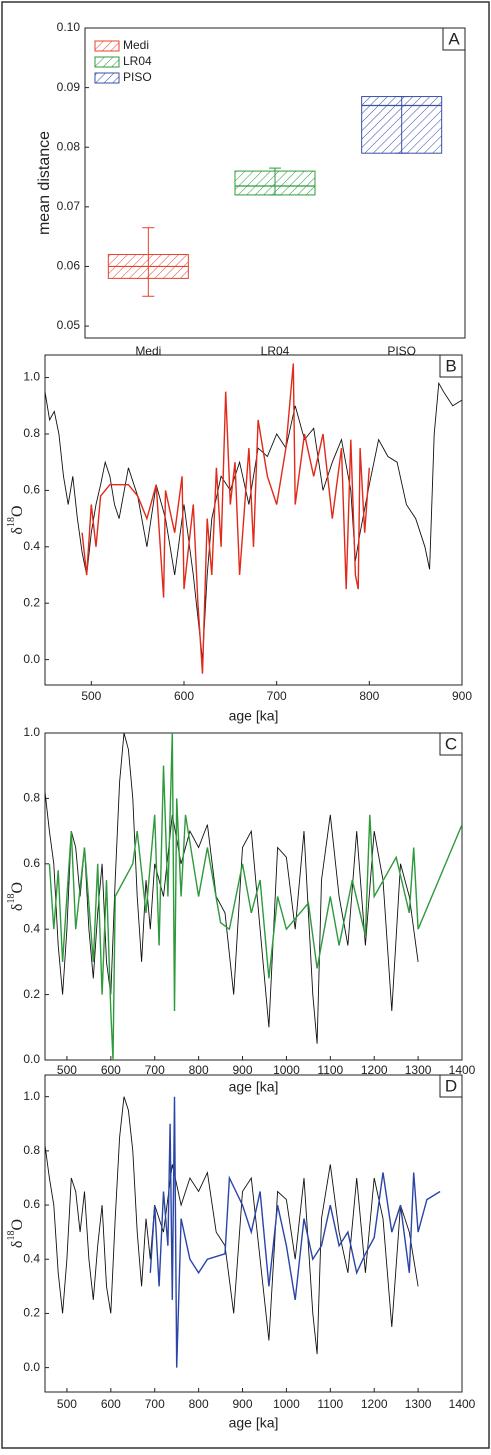 Image resolution: width=491 pixels, height=1455 pixels. I want to click on panel-label: D, so click(451, 1085).